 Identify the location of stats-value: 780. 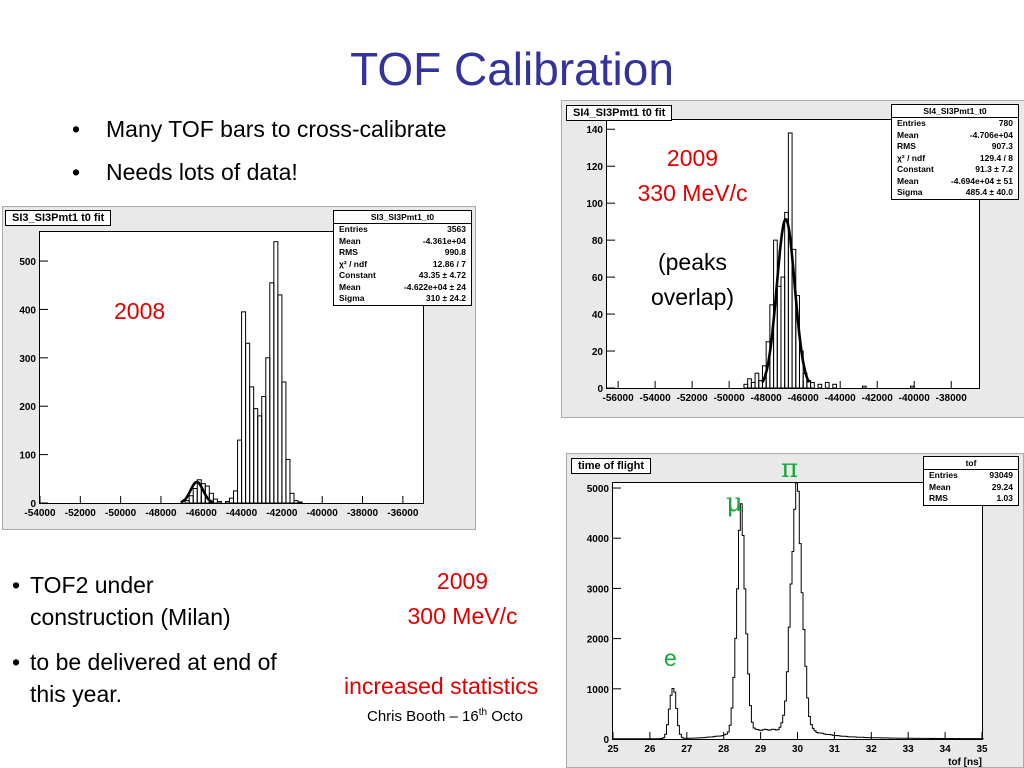
(1005, 123).